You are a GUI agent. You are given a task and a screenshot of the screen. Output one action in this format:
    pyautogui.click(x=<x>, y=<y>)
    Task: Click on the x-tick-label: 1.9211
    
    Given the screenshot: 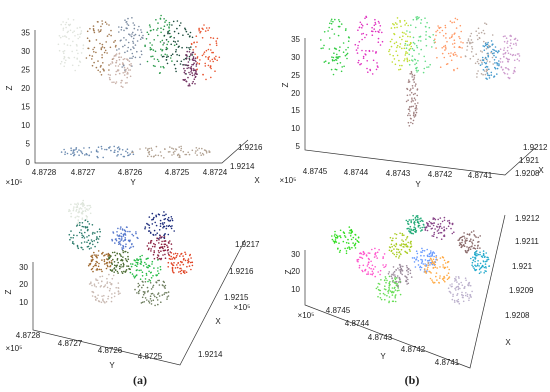 What is the action you would take?
    pyautogui.click(x=527, y=241)
    